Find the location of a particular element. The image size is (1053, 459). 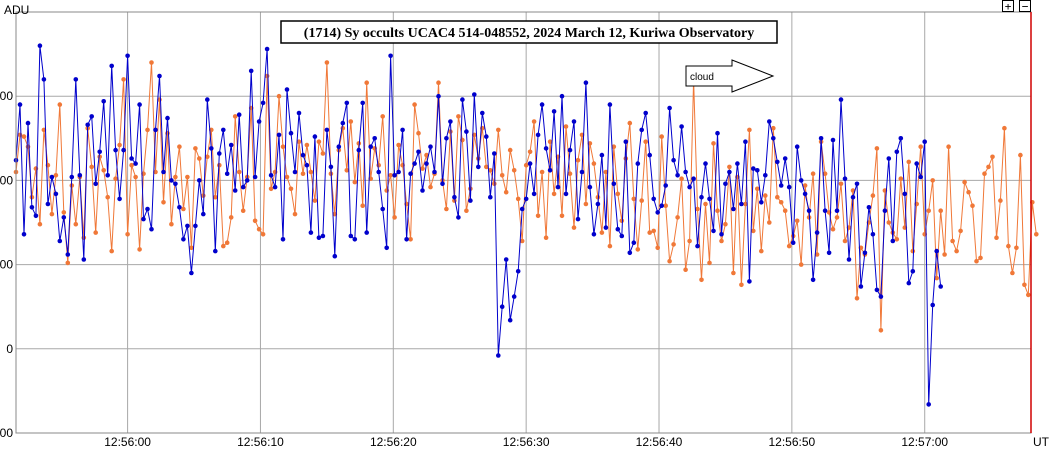

y-tick-label: 1000 is located at coordinates (6, 180).